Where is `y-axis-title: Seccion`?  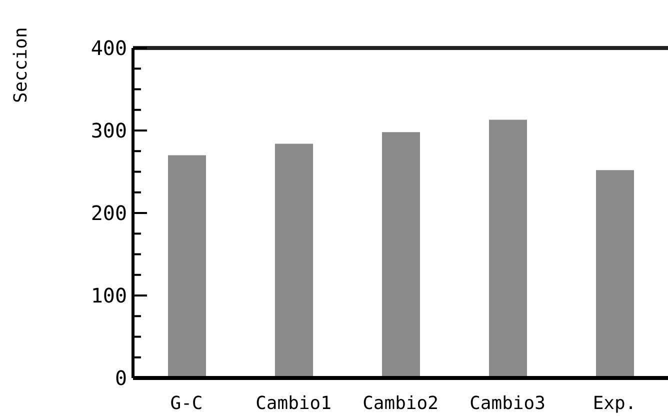
y-axis-title: Seccion is located at coordinates (21, 65).